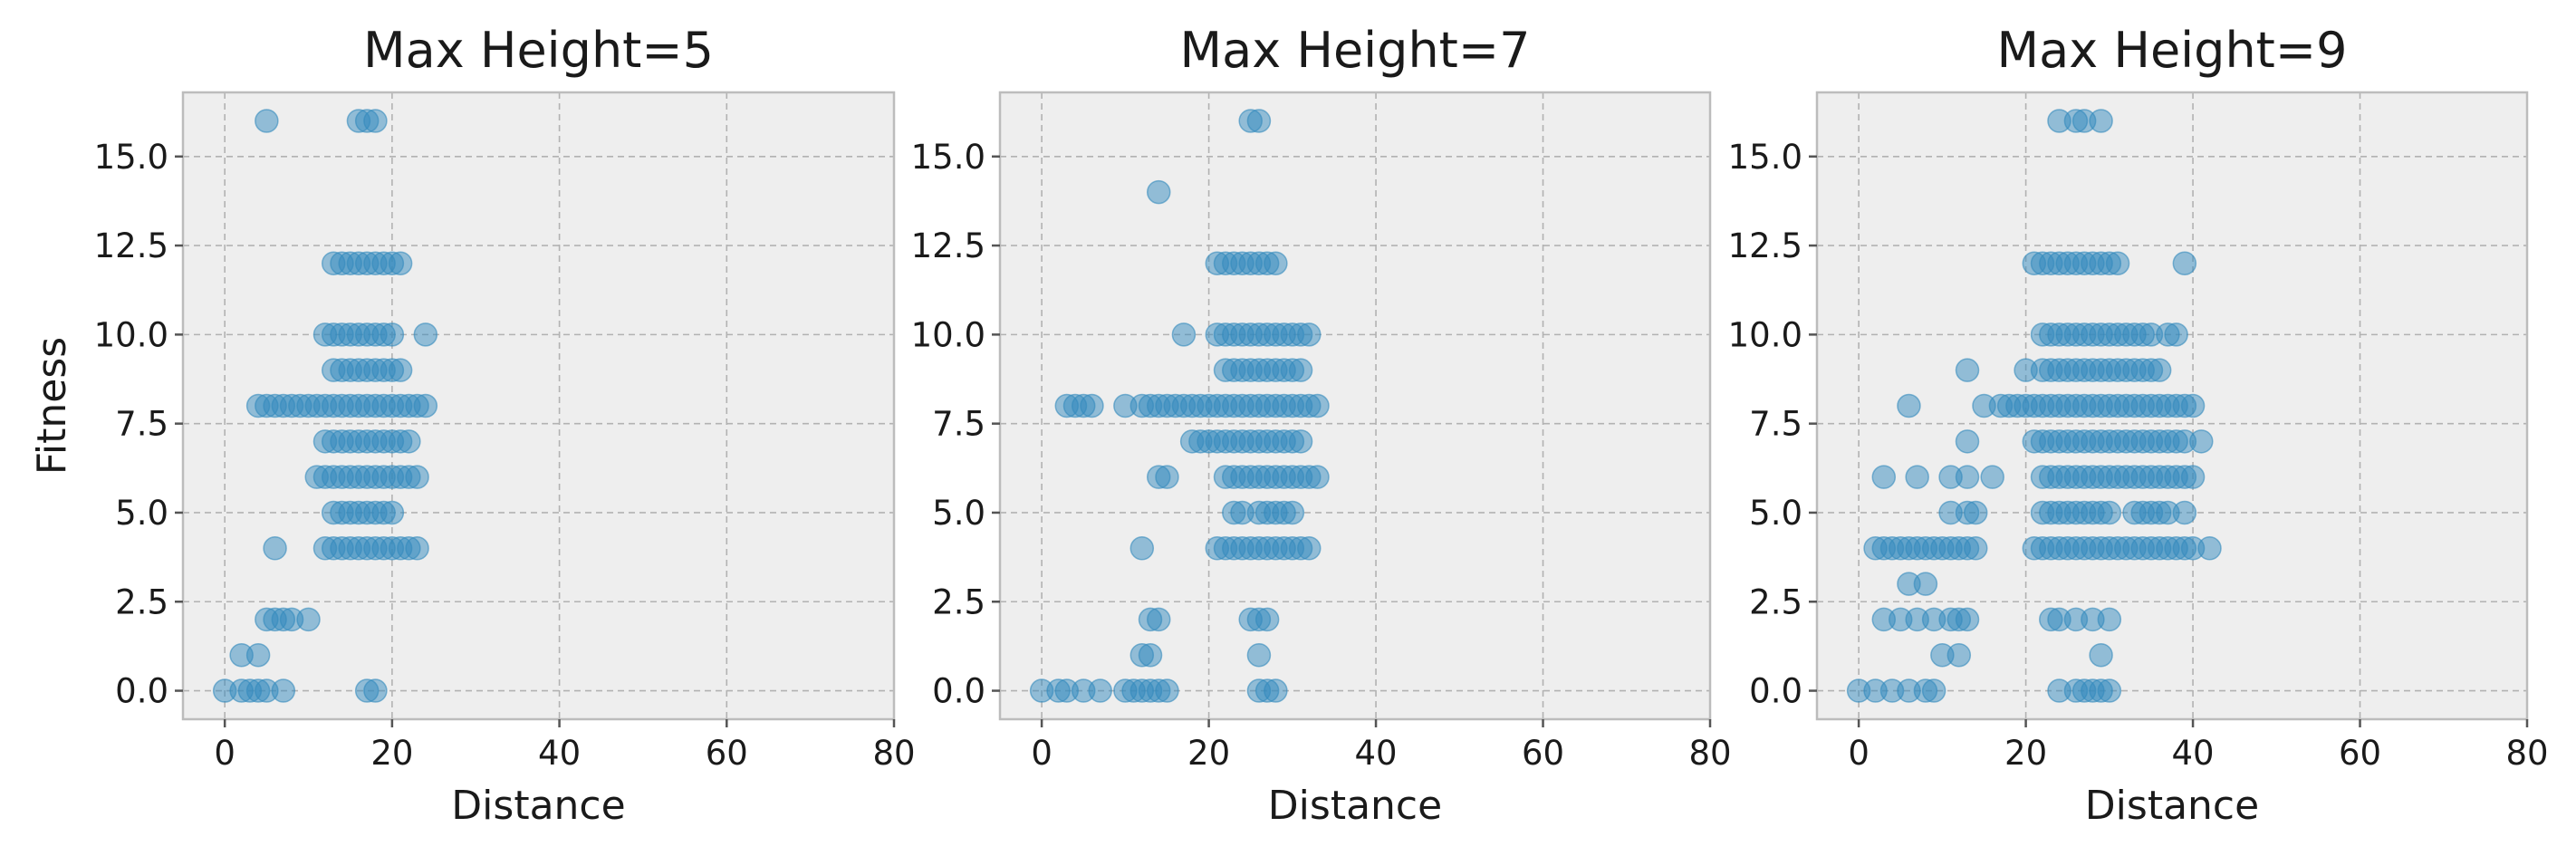  Describe the element at coordinates (2193, 753) in the screenshot. I see `x-tick-label: 40` at that location.